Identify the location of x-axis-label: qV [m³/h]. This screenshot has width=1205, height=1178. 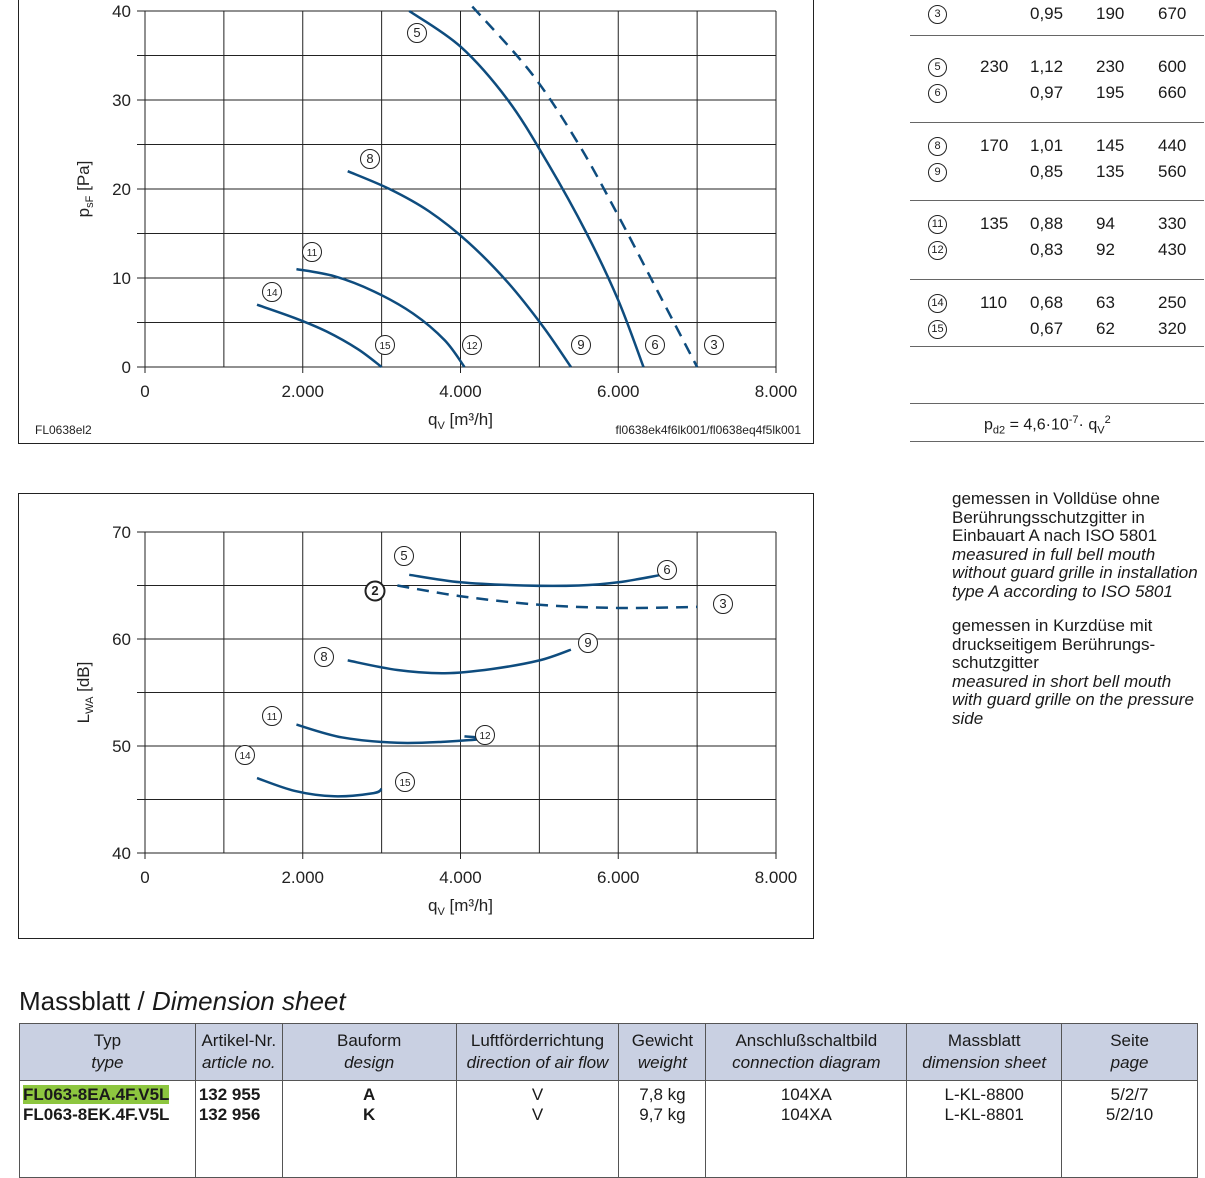
(460, 421).